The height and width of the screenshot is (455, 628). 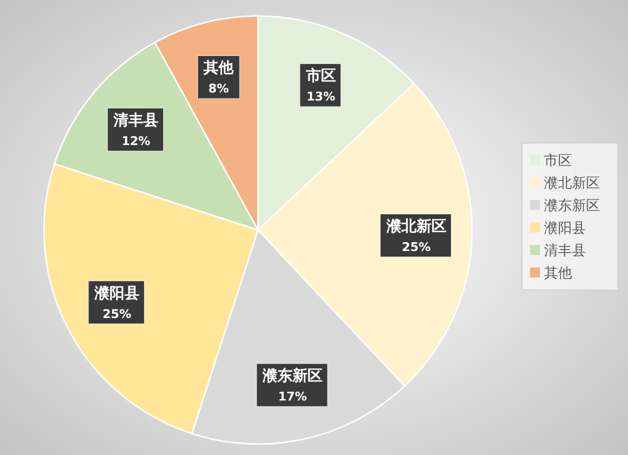 What do you see at coordinates (558, 274) in the screenshot?
I see `legend-label: 其他` at bounding box center [558, 274].